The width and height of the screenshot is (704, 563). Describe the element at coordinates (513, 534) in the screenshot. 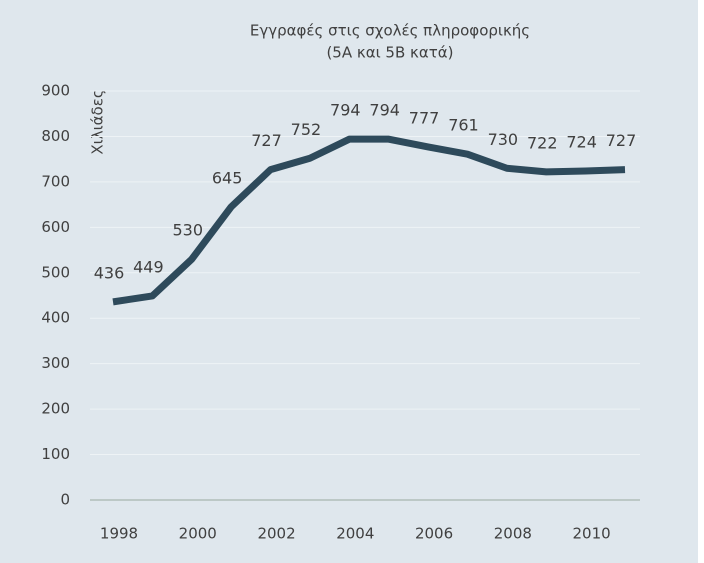

I see `x-tick-label: 2008` at that location.